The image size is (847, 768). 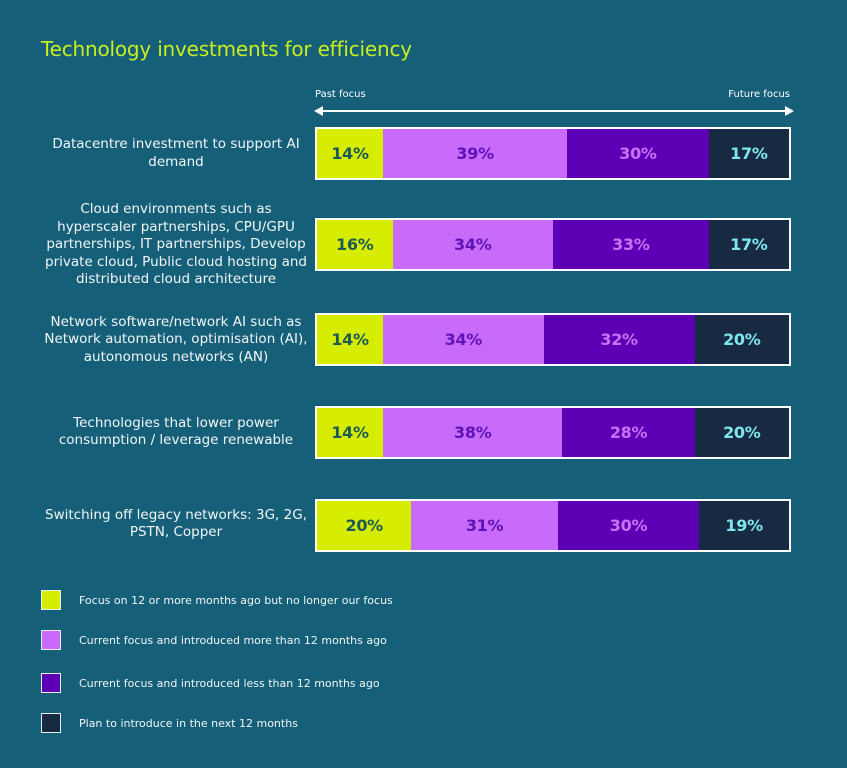 I want to click on data-label: 33%, so click(x=631, y=244).